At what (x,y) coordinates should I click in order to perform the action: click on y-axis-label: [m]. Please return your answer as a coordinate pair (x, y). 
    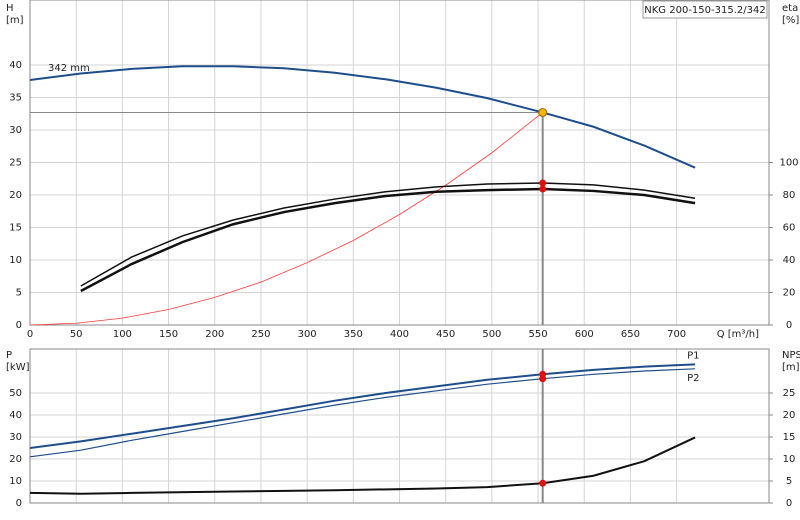
    Looking at the image, I should click on (15, 20).